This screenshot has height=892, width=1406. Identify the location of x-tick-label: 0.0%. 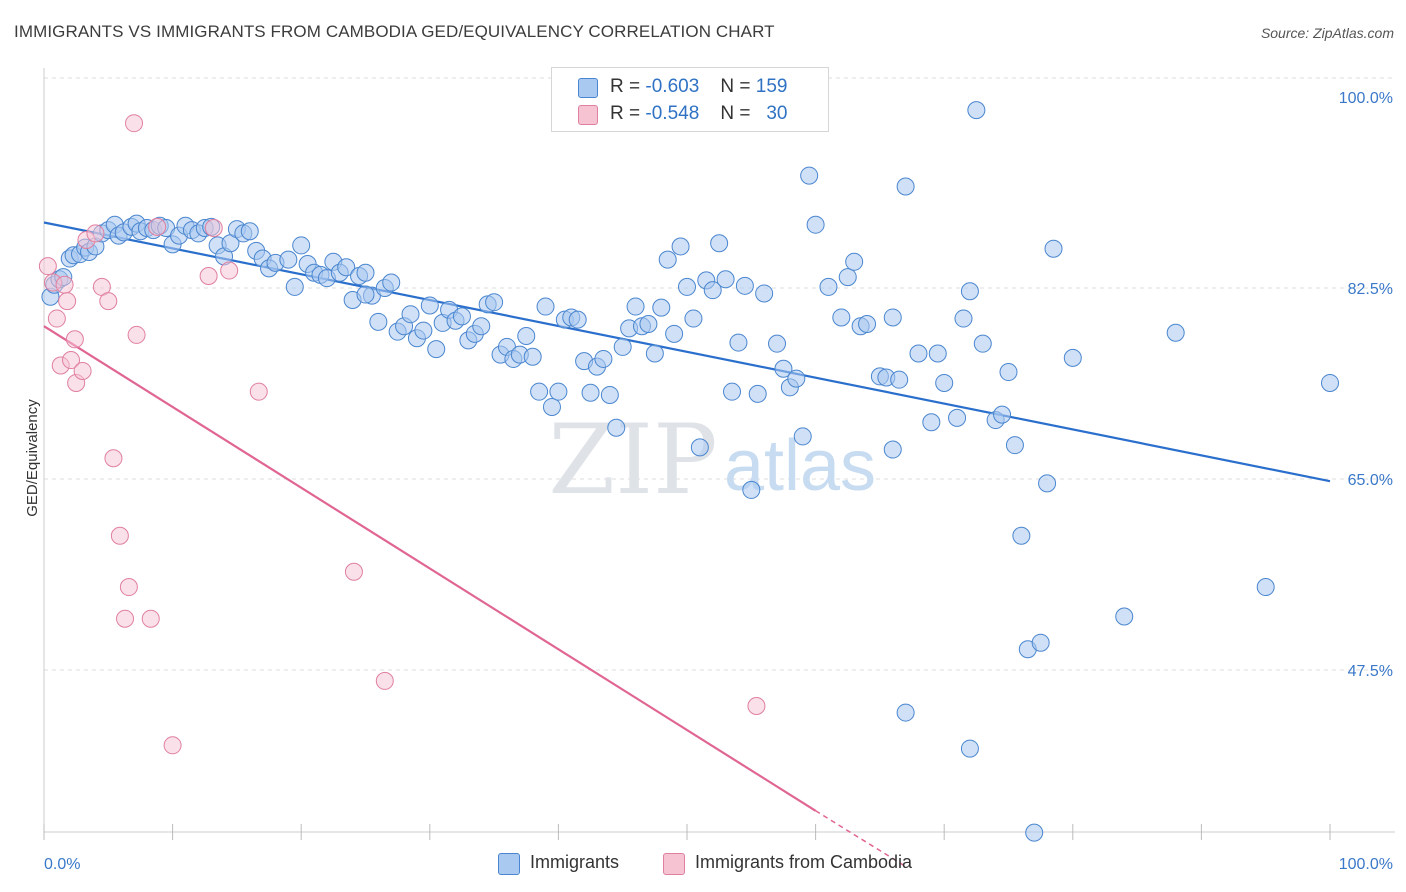
(62, 864).